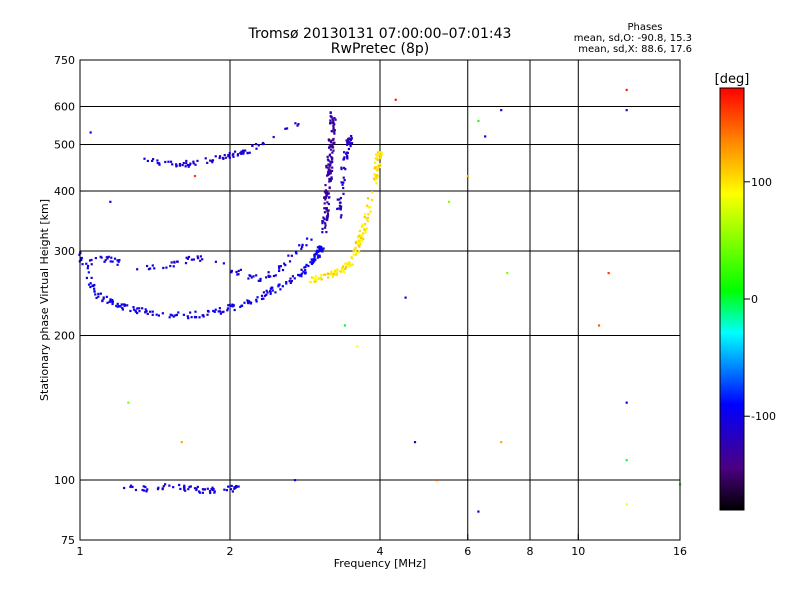  I want to click on y-tick-label: 100, so click(64, 480).